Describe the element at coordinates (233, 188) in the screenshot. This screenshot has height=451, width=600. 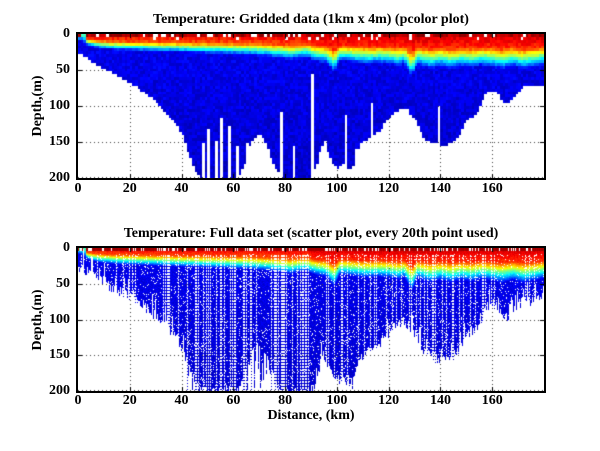
I see `plot1-xtick-3: 60` at that location.